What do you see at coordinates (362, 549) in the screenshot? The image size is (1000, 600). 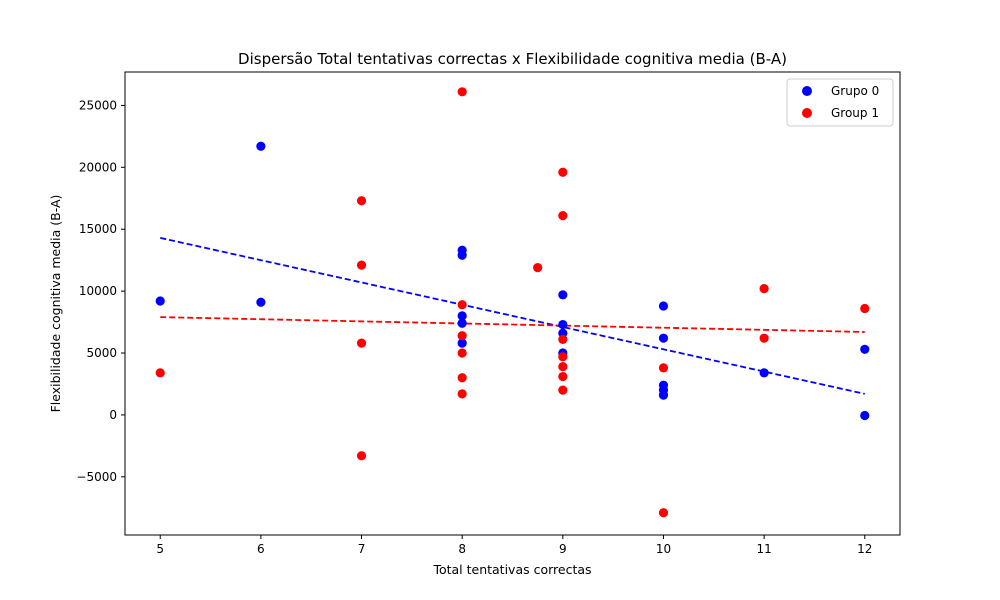 I see `x-tick-label-7: 7` at bounding box center [362, 549].